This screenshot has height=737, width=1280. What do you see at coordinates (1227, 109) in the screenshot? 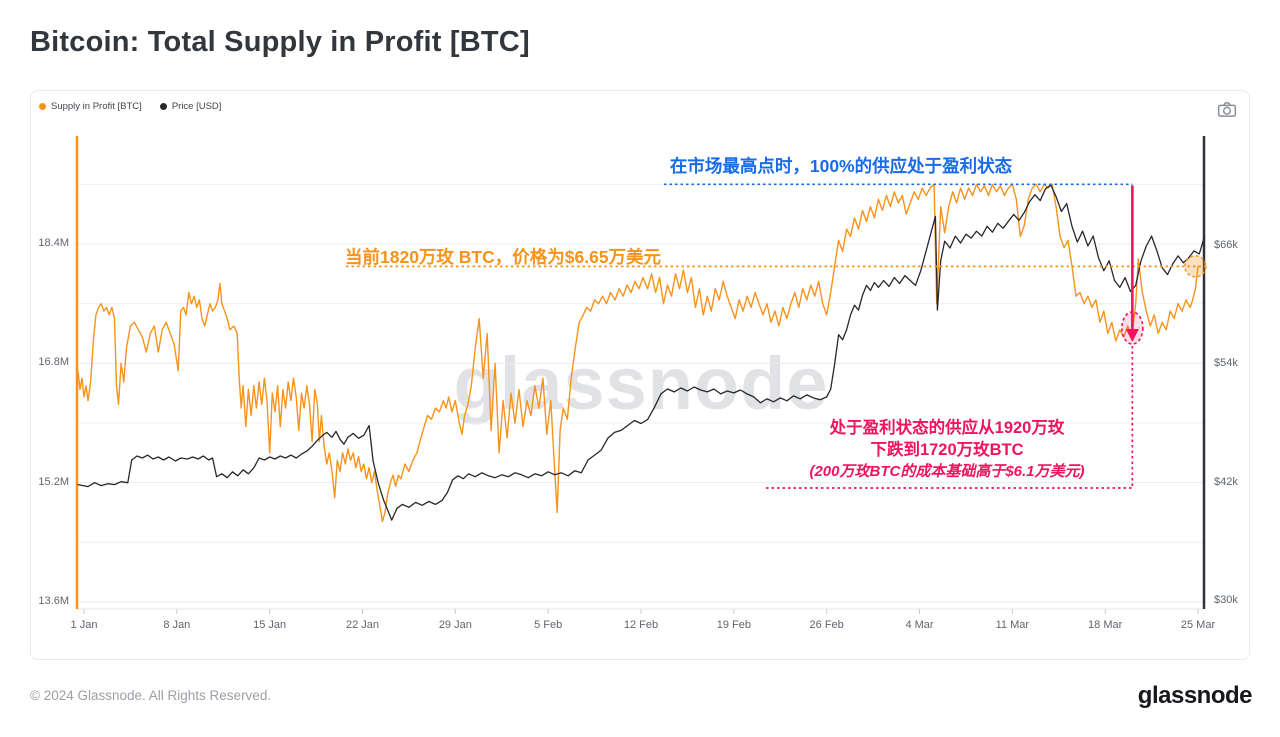
I see `camera-icon` at bounding box center [1227, 109].